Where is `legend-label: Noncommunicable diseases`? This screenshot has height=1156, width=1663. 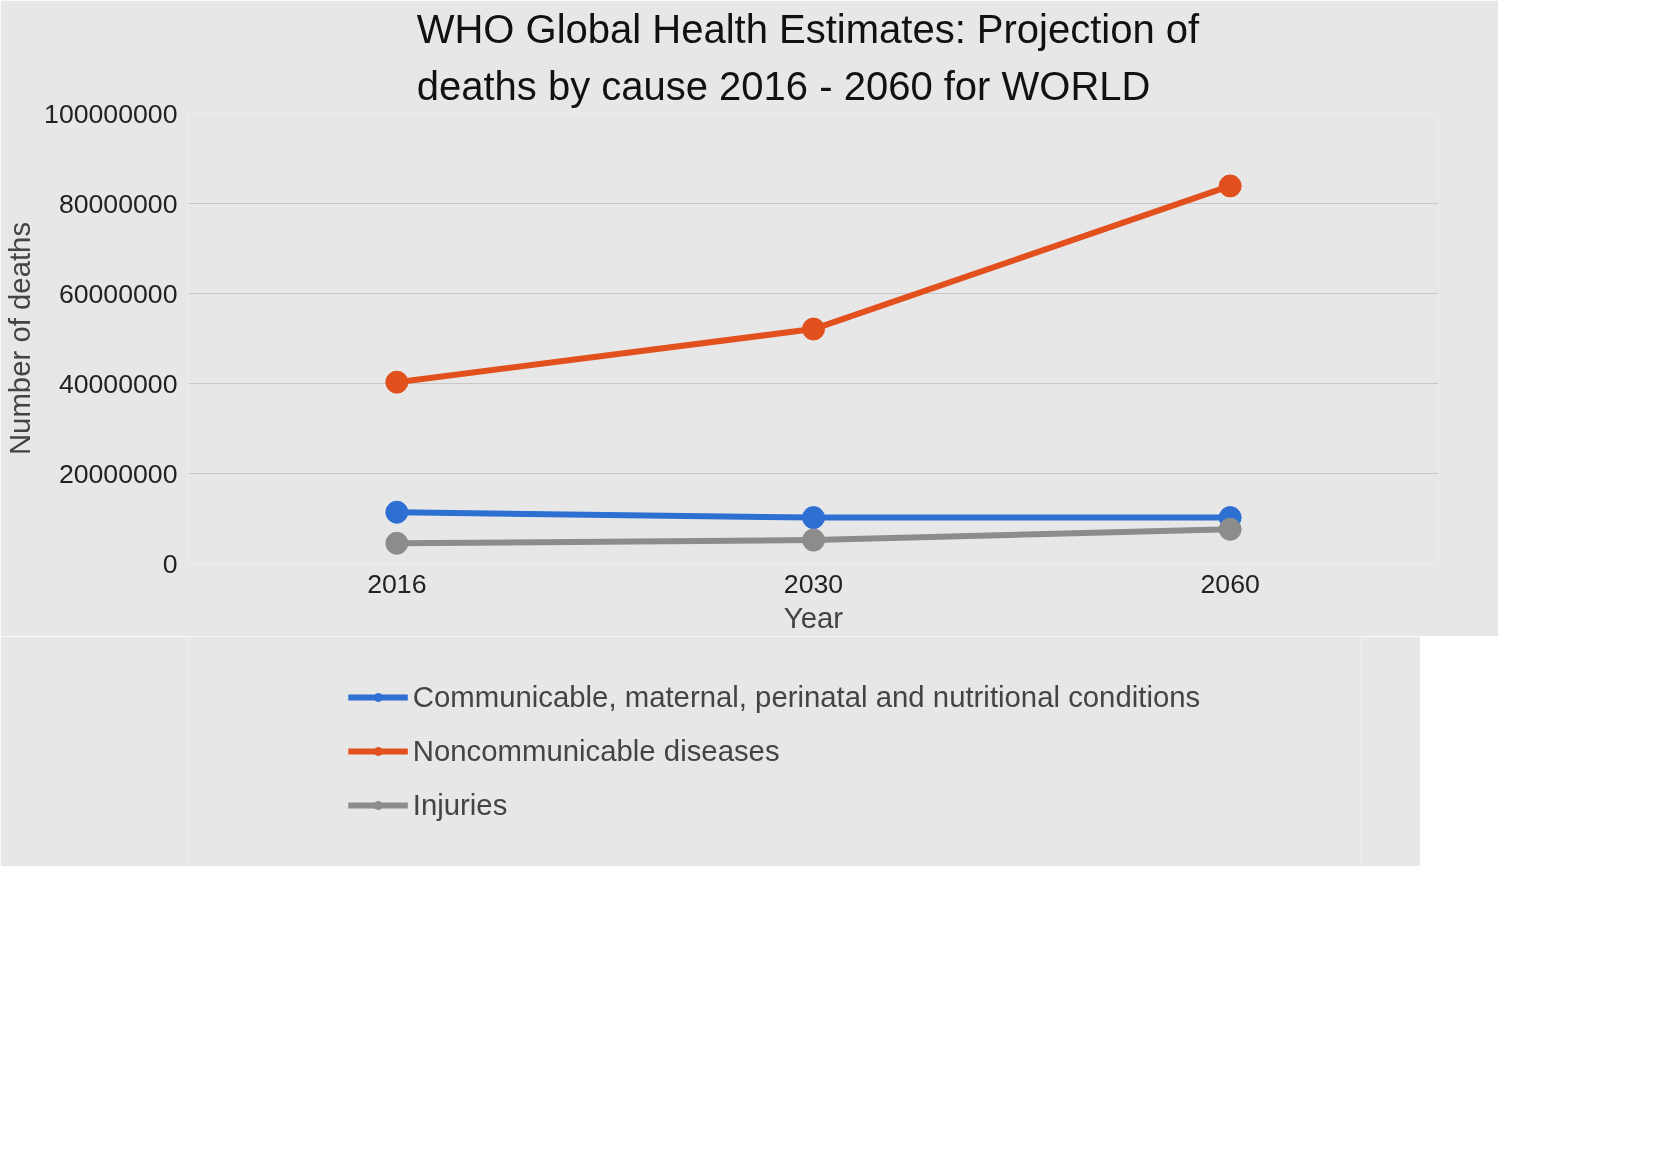
legend-label: Noncommunicable diseases is located at coordinates (596, 751).